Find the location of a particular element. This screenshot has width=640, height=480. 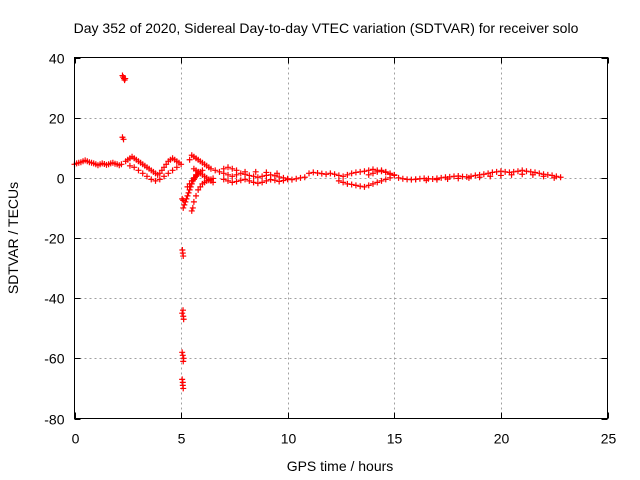

x-tick-label: 25 is located at coordinates (609, 439).